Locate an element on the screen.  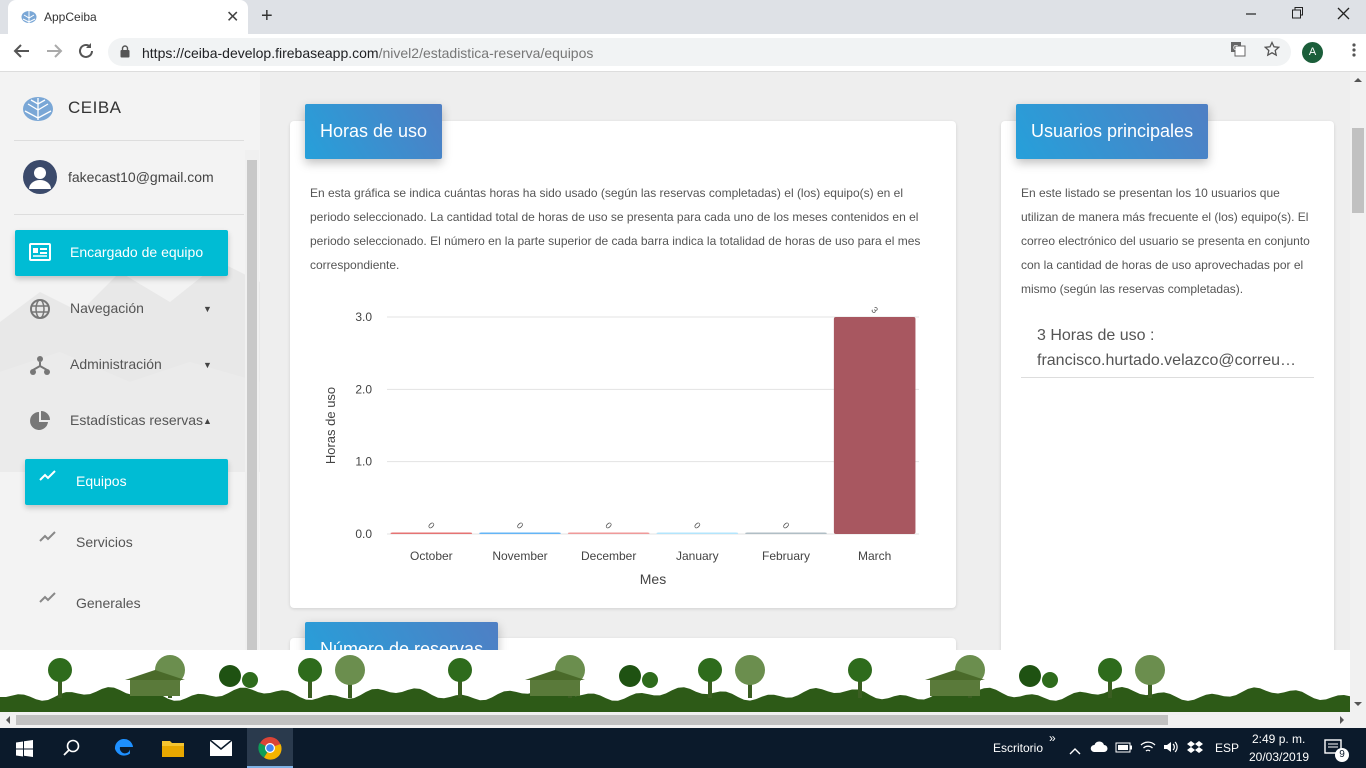
desktop-label: Escritorio is located at coordinates (1018, 748).